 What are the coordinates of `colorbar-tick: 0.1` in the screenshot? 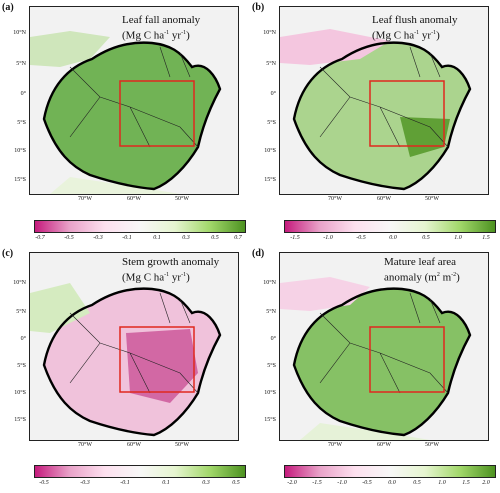 It's located at (166, 483).